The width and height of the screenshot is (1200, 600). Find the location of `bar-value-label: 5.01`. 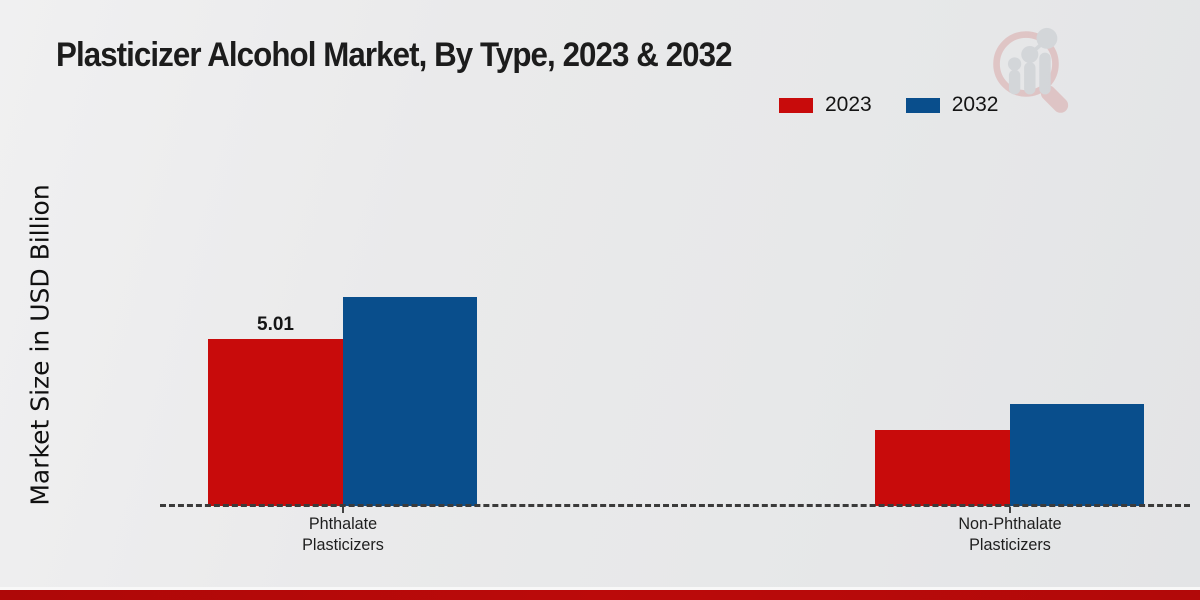

bar-value-label: 5.01 is located at coordinates (275, 324).